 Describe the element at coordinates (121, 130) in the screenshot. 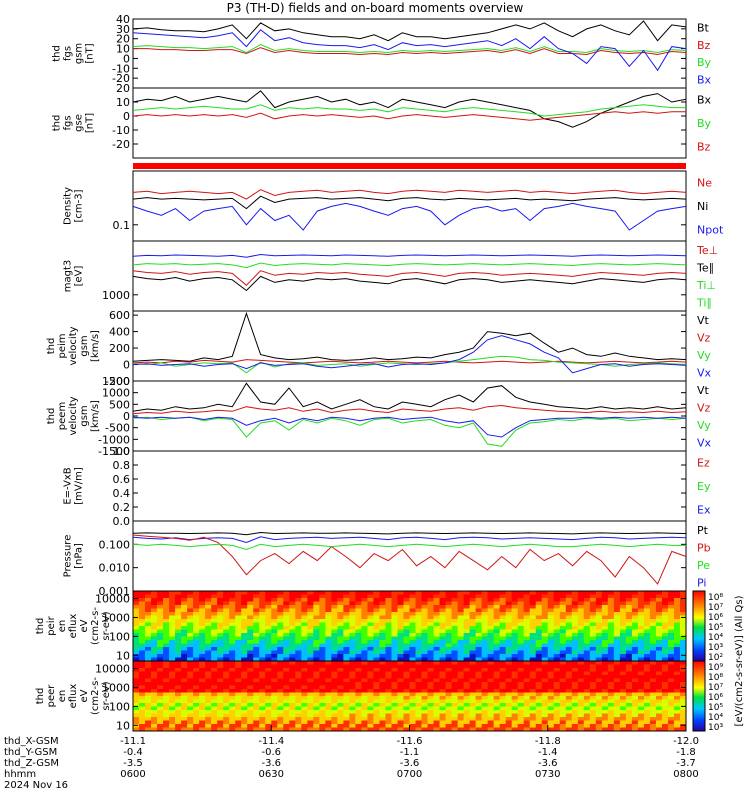

I see `y-tick-label: -10` at that location.